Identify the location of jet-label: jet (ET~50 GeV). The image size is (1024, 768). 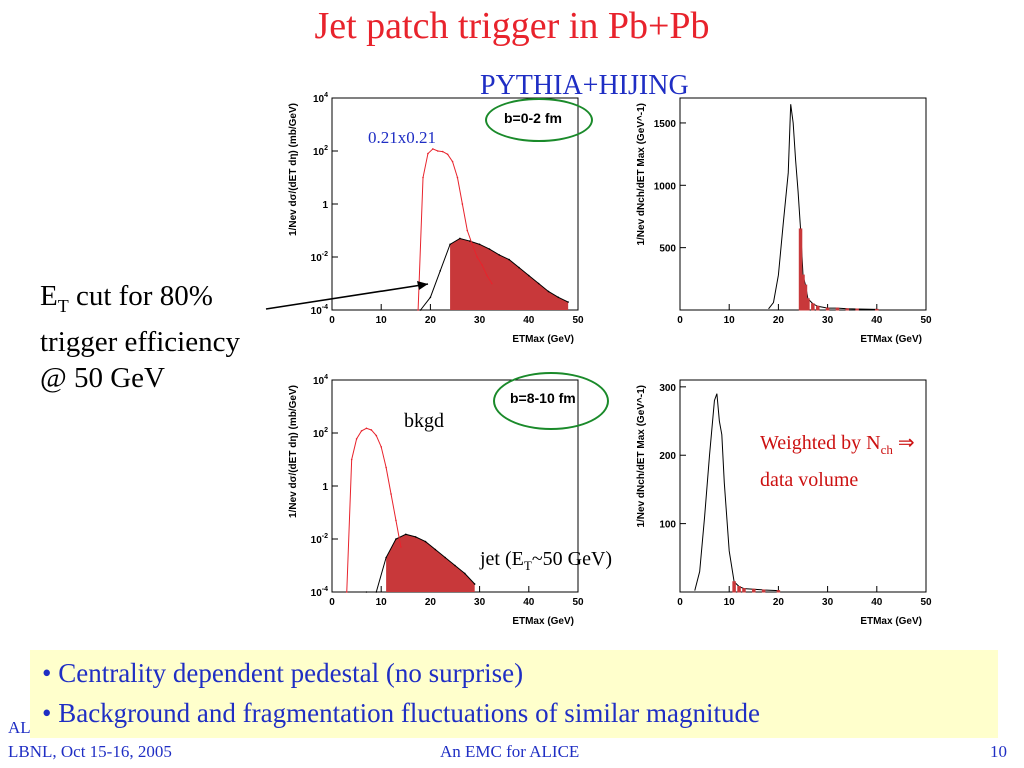
(546, 561).